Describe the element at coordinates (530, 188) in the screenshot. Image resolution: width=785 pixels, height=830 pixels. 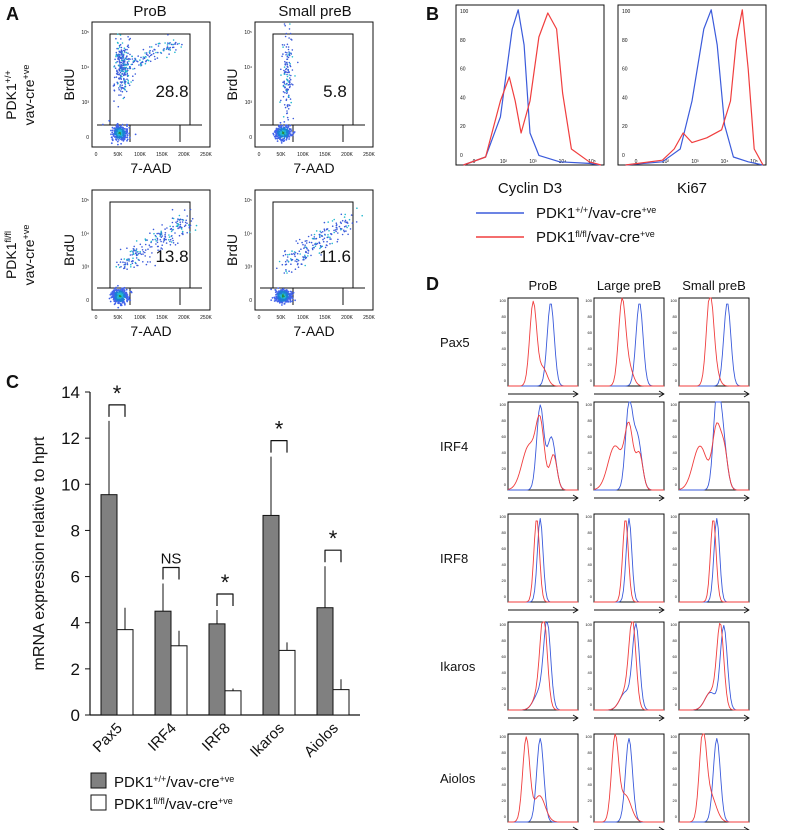
I see `x-axis-label-cyclin-d3: Cyclin D3` at that location.